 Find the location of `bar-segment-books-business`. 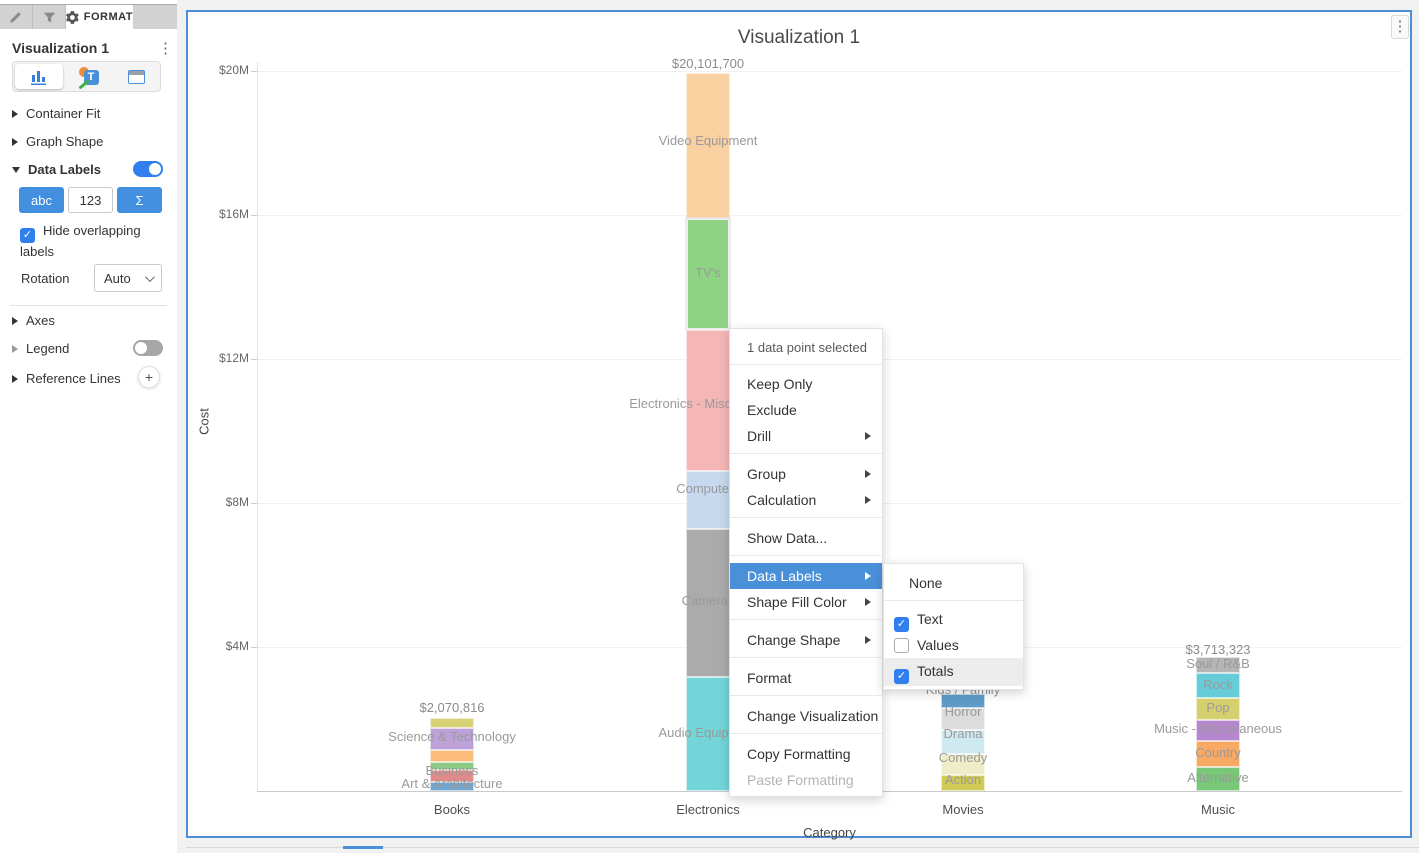

bar-segment-books-business is located at coordinates (452, 776).